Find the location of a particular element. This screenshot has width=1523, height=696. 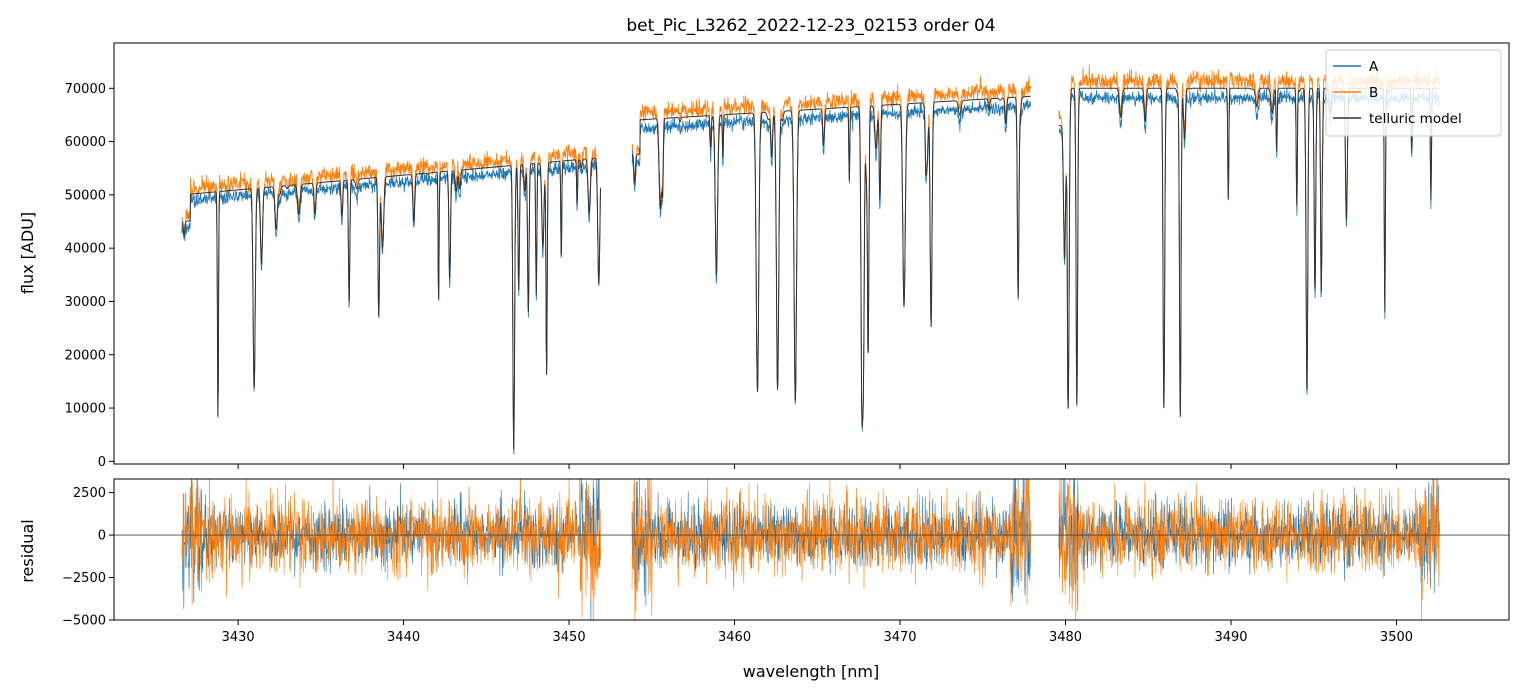

bottom-x-tick-label: 3430 is located at coordinates (238, 637).